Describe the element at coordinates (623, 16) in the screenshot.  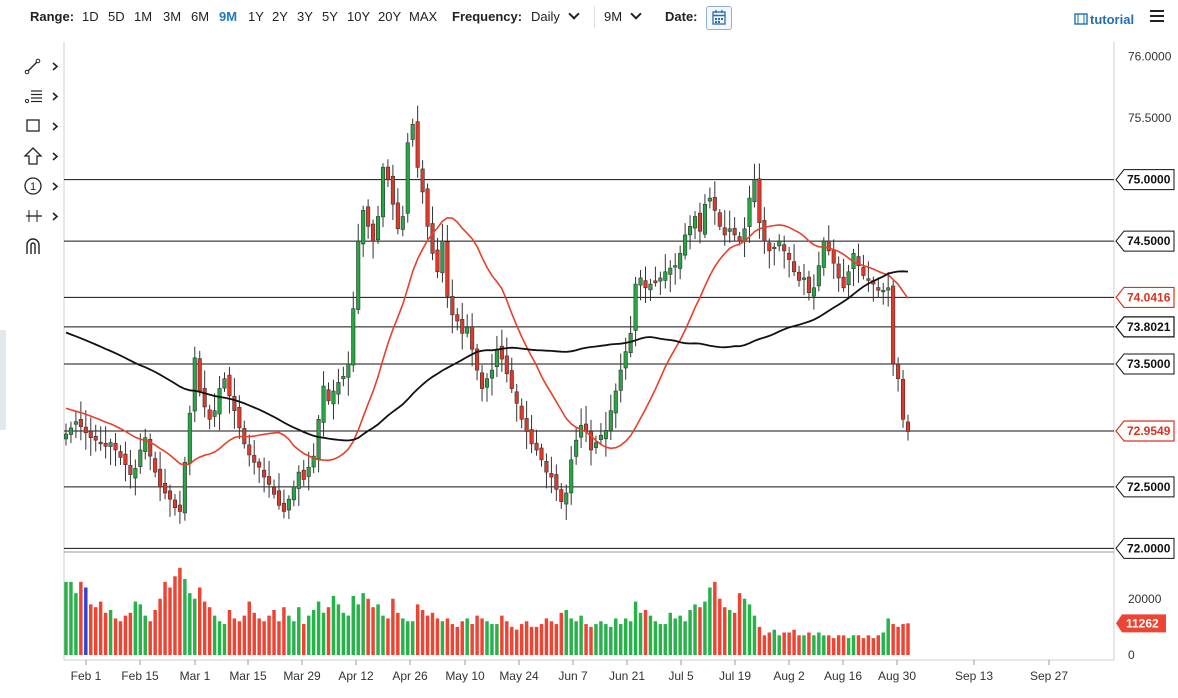
I see `period-select: 9M` at that location.